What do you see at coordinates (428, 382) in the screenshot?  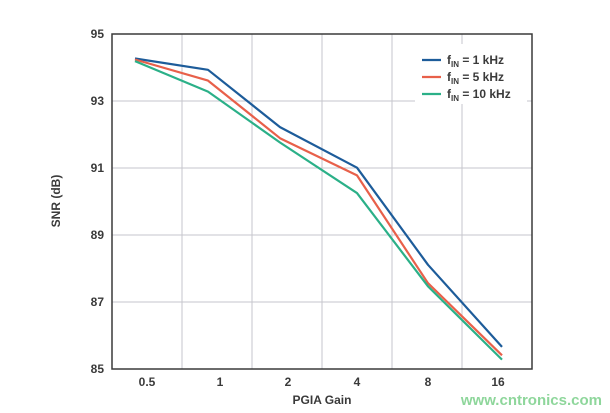 I see `x-tick-label: 8` at bounding box center [428, 382].